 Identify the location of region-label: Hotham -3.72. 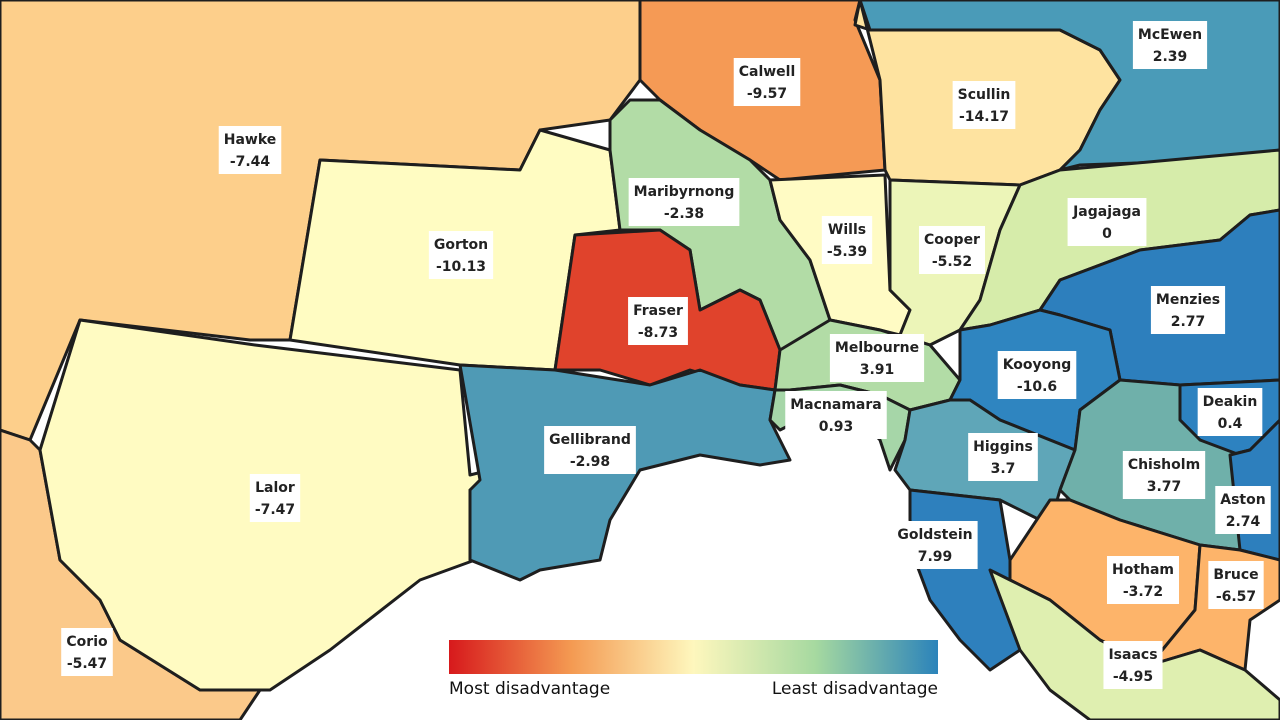
(1143, 580).